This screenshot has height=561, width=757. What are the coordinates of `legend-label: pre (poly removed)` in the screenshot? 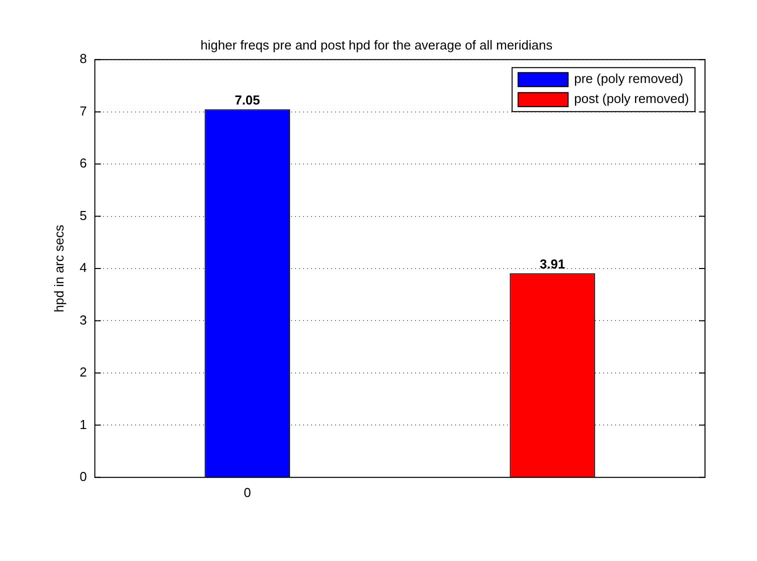 It's located at (629, 78).